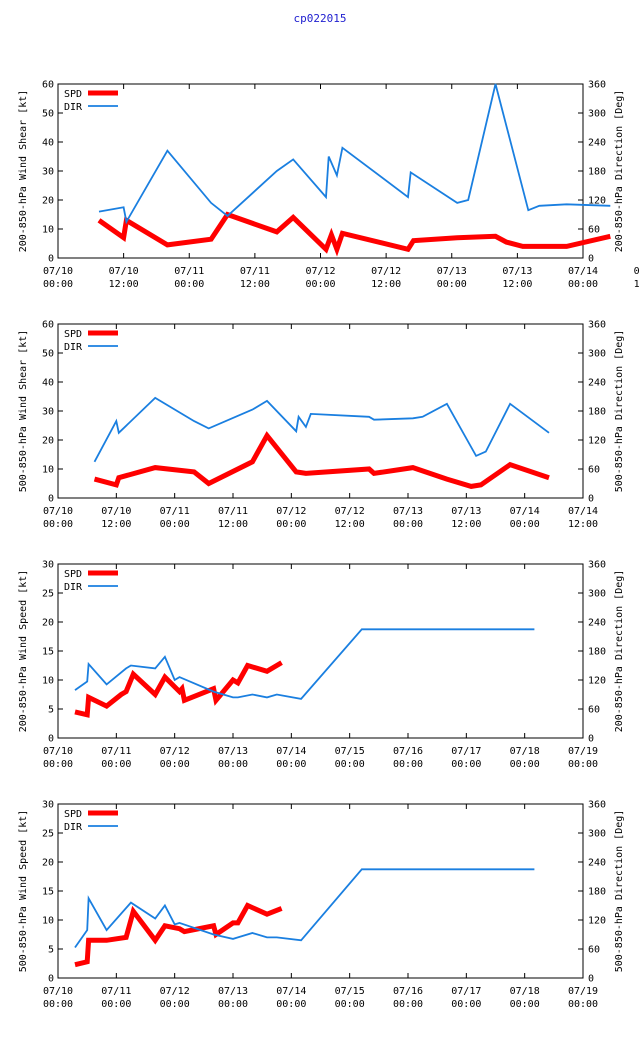 Image resolution: width=640 pixels, height=1060 pixels. What do you see at coordinates (321, 460) in the screenshot?
I see `spd-series-line` at bounding box center [321, 460].